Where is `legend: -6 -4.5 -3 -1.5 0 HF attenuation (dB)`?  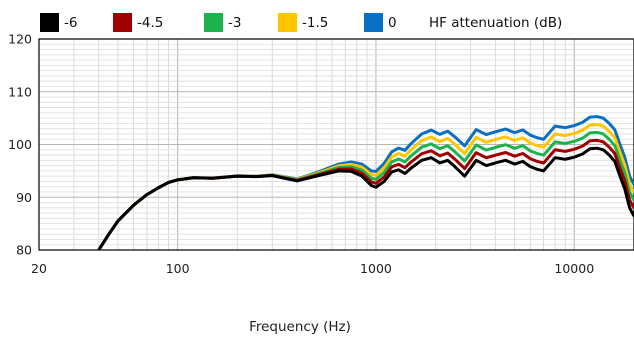 legend: -6 -4.5 -3 -1.5 0 HF attenuation (dB) is located at coordinates (301, 22).